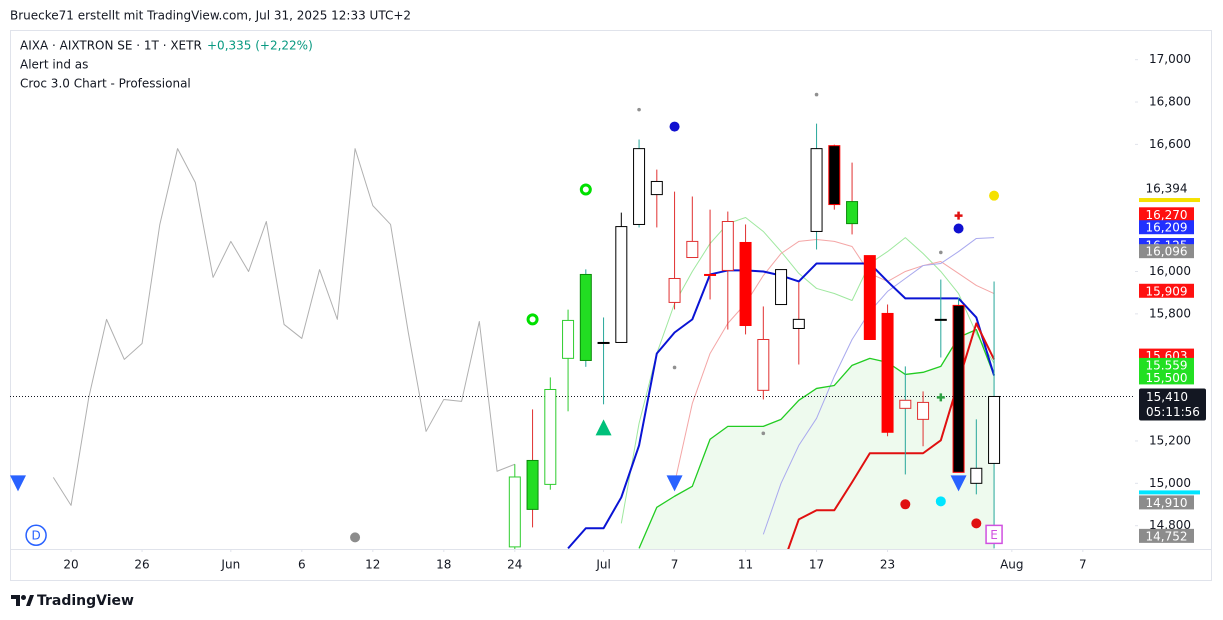  I want to click on x-tick-label: 26, so click(141, 565).